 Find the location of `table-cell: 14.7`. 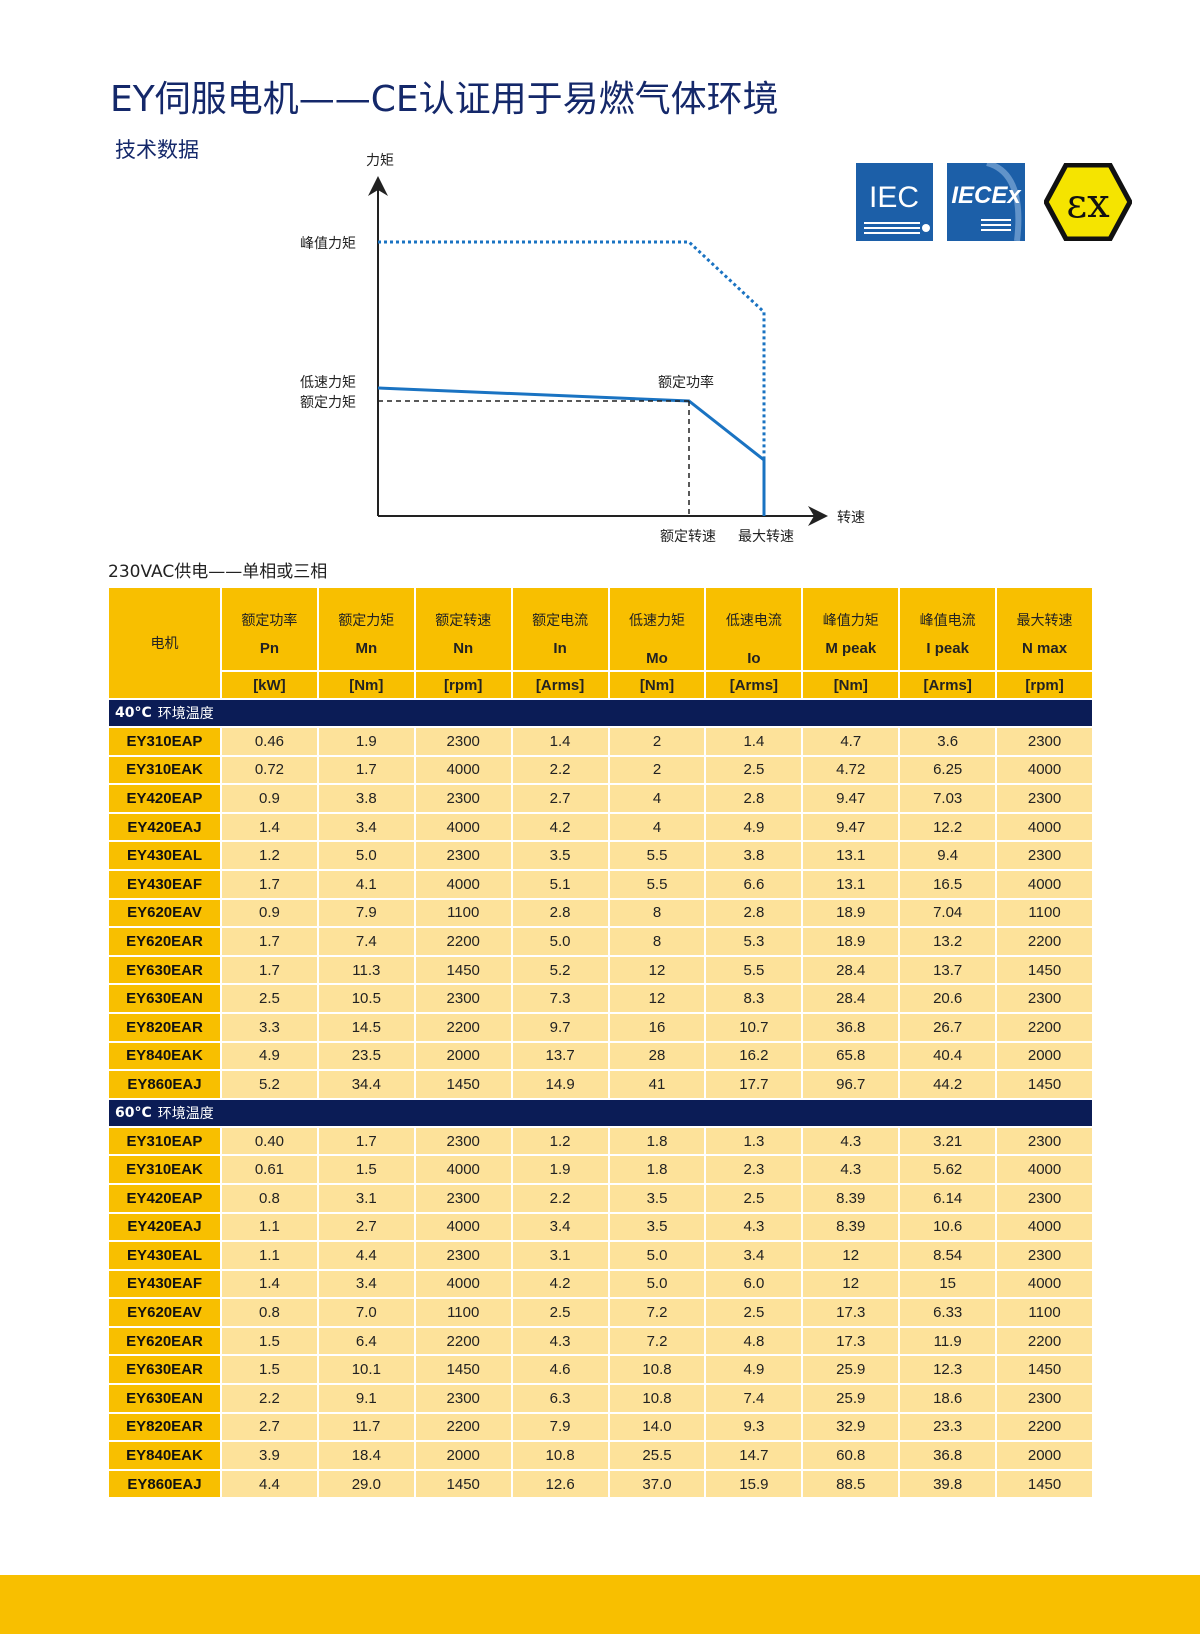

table-cell: 14.7 is located at coordinates (754, 1455).